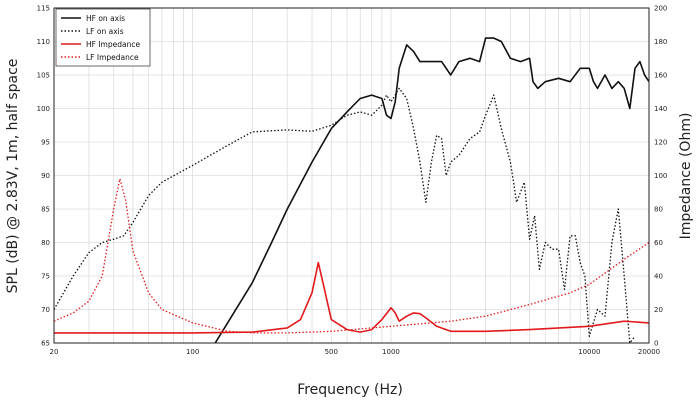  Describe the element at coordinates (192, 352) in the screenshot. I see `x-tick-label: 100` at that location.